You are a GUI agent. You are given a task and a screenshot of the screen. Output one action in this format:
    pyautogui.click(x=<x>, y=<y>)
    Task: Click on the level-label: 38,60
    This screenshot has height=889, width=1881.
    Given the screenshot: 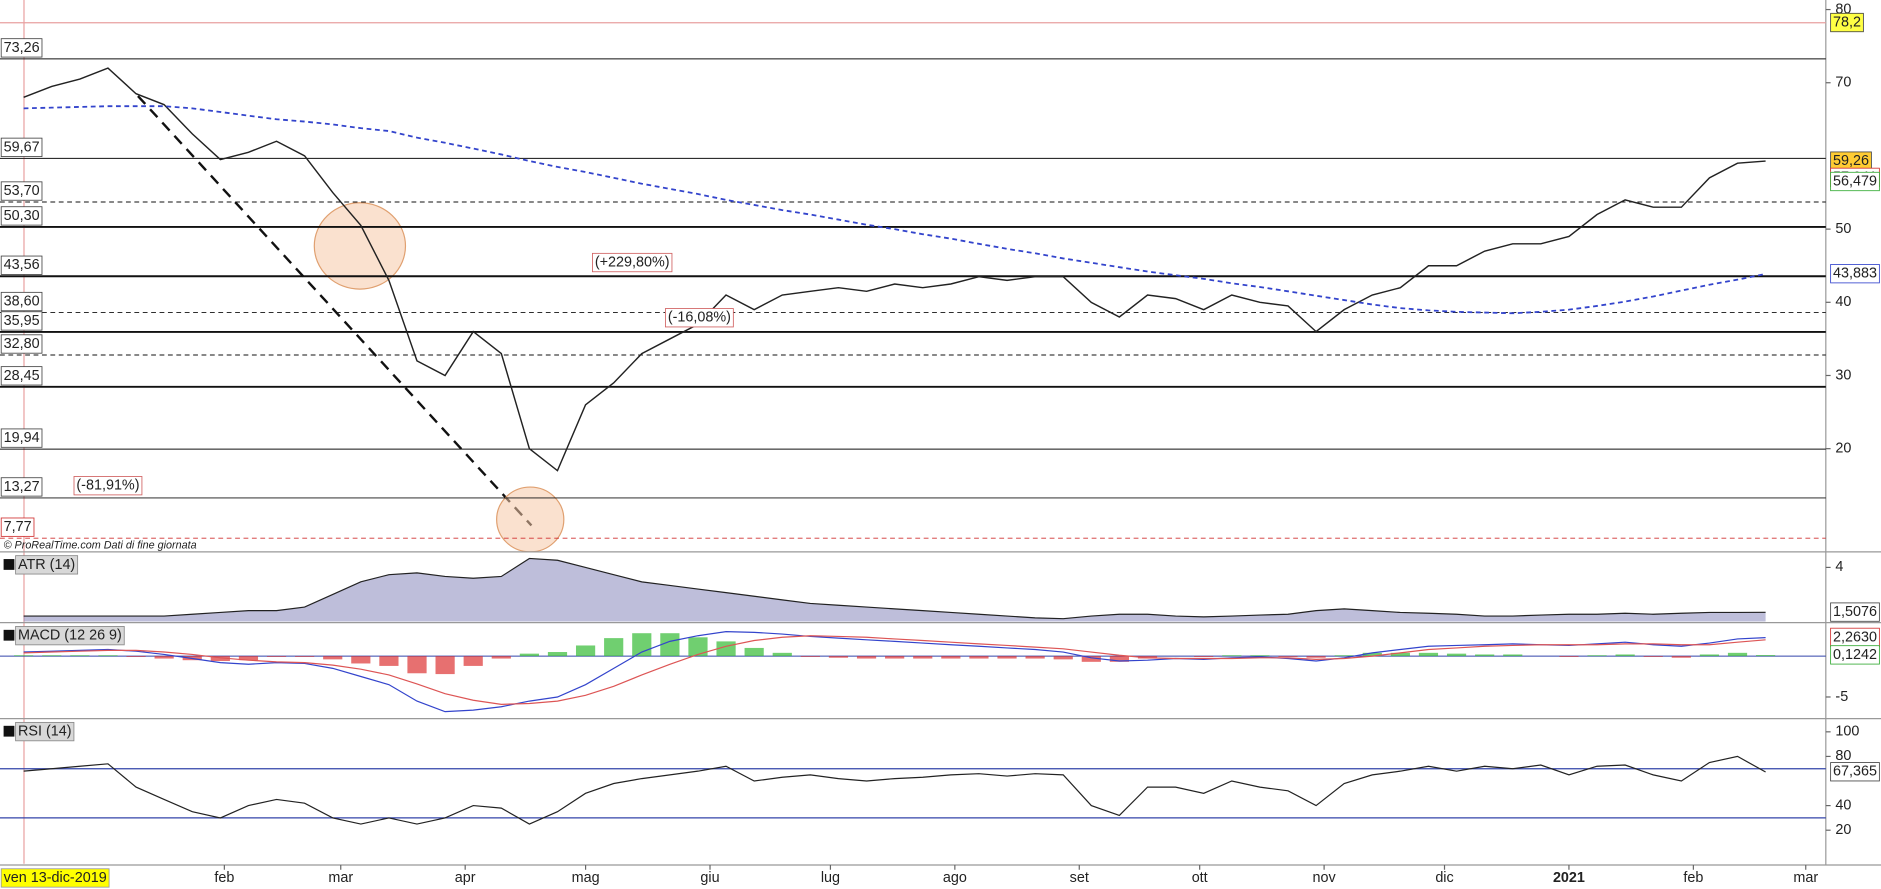 What is the action you would take?
    pyautogui.click(x=22, y=302)
    